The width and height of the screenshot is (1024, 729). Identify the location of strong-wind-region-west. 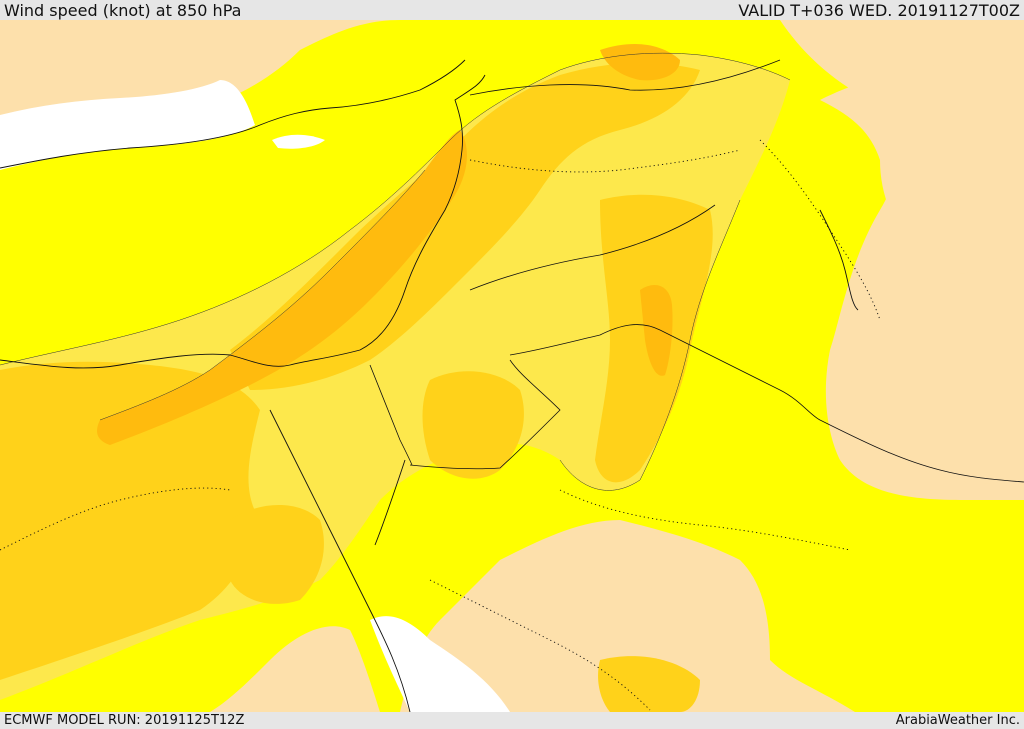
(130, 520).